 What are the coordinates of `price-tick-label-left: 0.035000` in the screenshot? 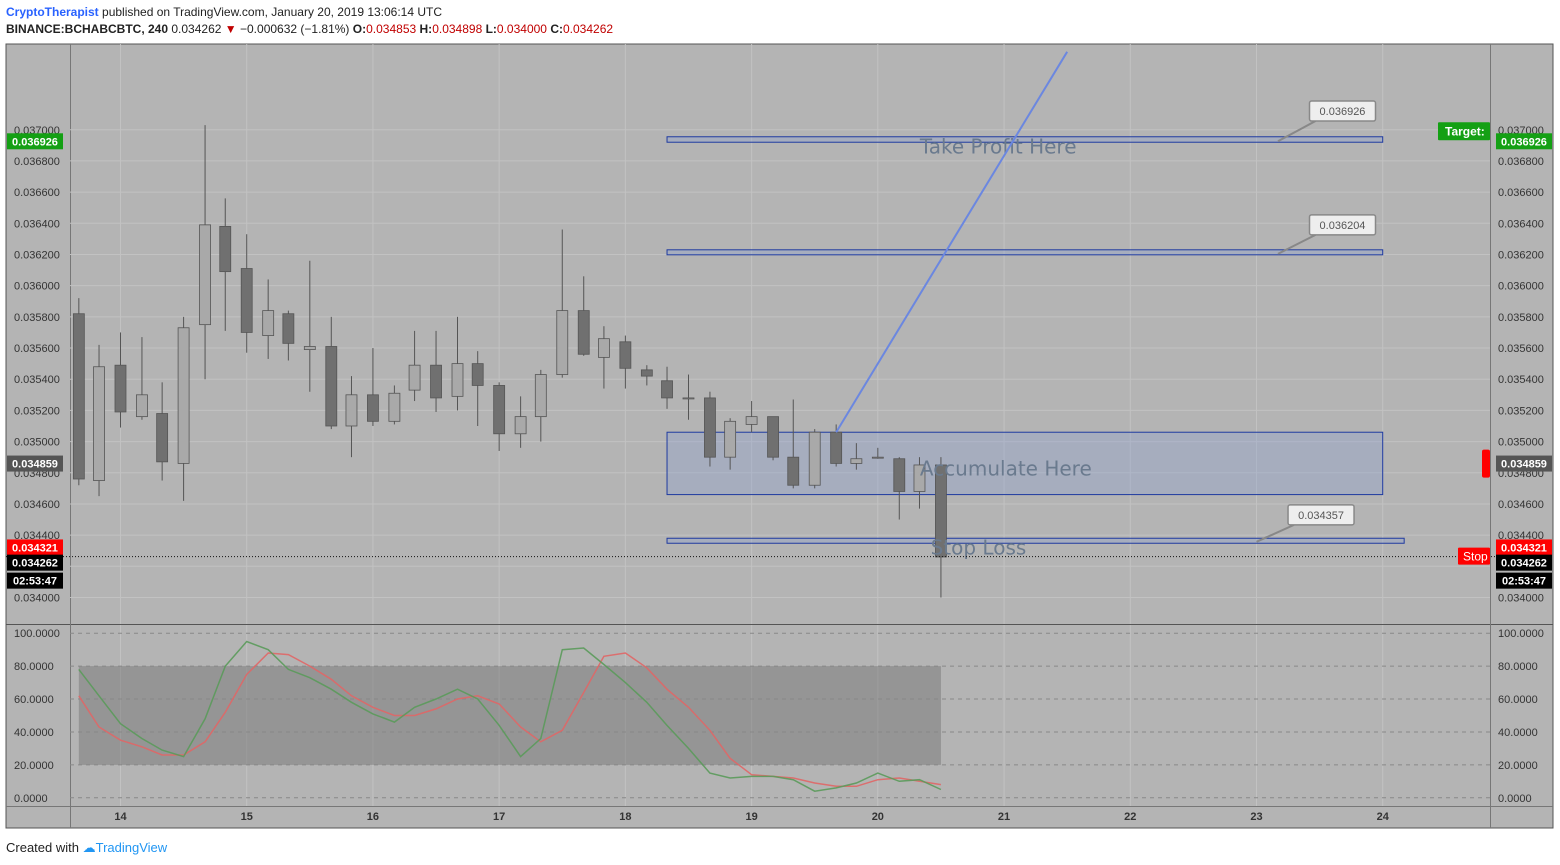 It's located at (37, 443).